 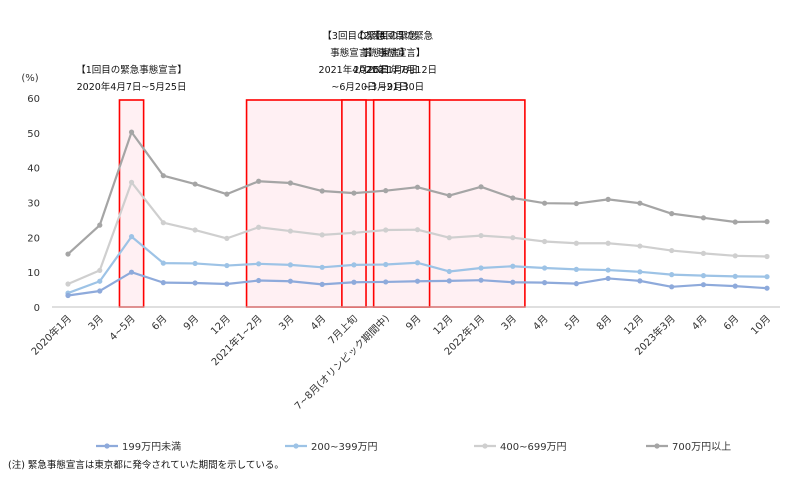 I want to click on y-tick-label: 0, so click(x=37, y=308).